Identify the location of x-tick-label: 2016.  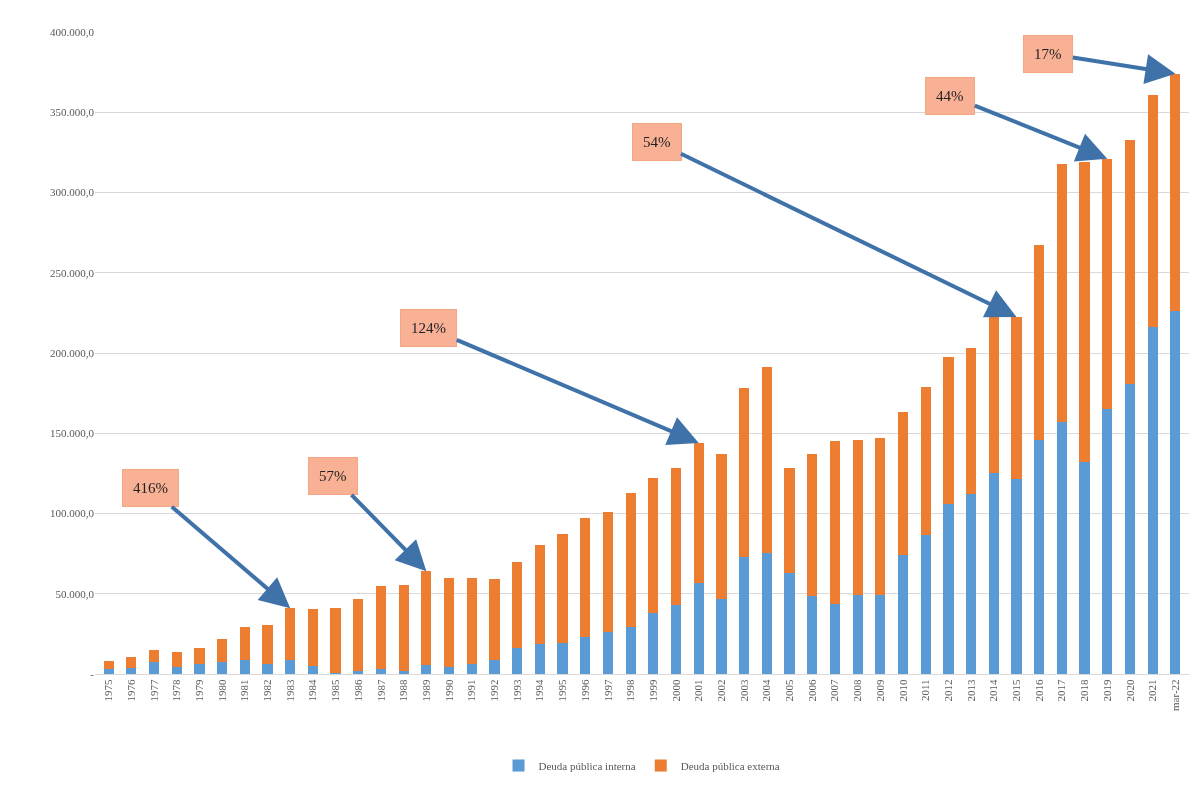
(1038, 690).